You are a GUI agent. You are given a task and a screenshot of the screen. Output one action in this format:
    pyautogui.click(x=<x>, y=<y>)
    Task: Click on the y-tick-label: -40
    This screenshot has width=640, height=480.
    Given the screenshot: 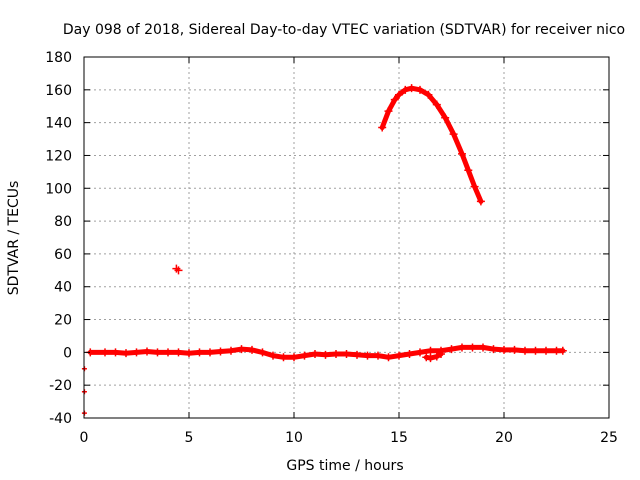 What is the action you would take?
    pyautogui.click(x=60, y=419)
    